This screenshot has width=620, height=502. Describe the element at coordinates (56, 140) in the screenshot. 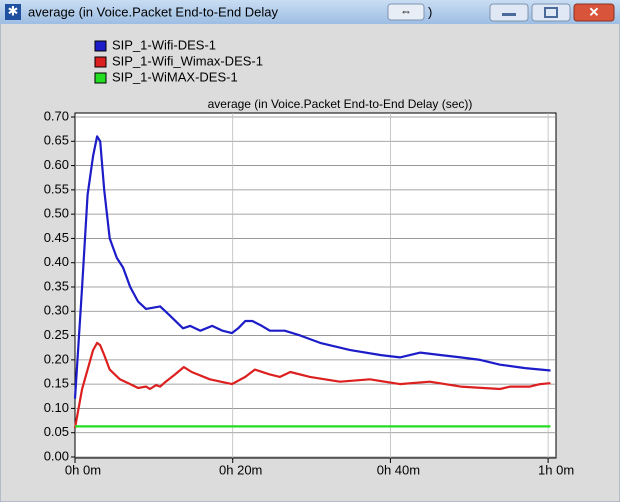

I see `y-tick-label: 0.65` at that location.